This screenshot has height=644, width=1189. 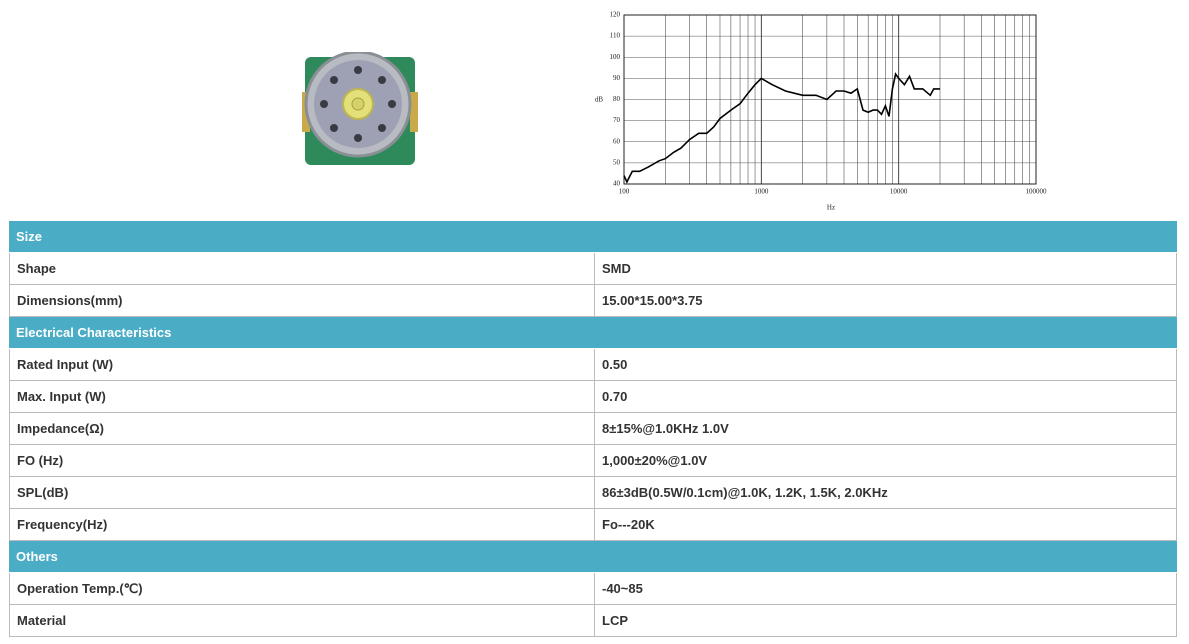 I want to click on y-tick-label: 40, so click(x=617, y=184).